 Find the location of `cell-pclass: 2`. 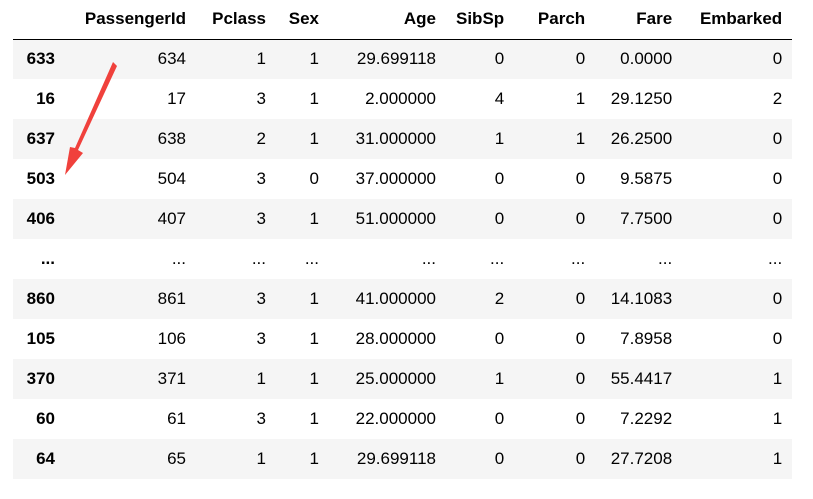

cell-pclass: 2 is located at coordinates (261, 138).